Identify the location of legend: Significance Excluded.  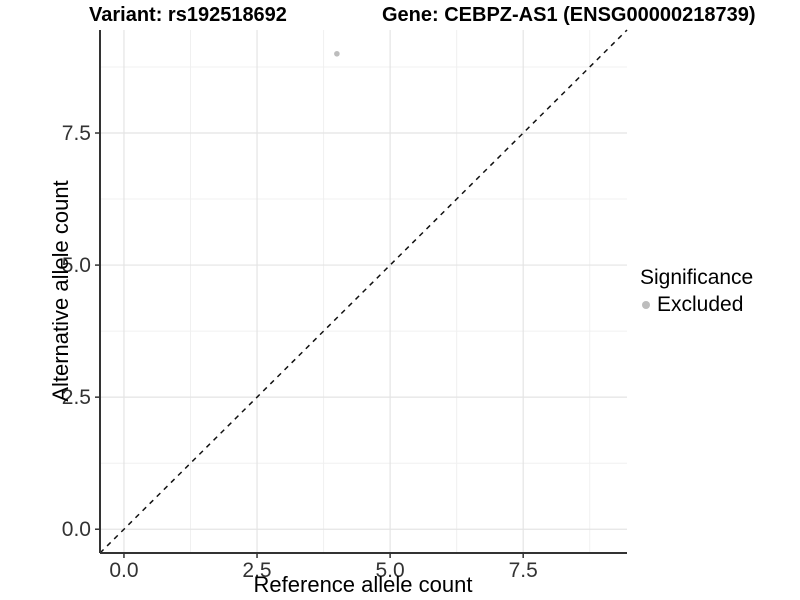
(696, 291).